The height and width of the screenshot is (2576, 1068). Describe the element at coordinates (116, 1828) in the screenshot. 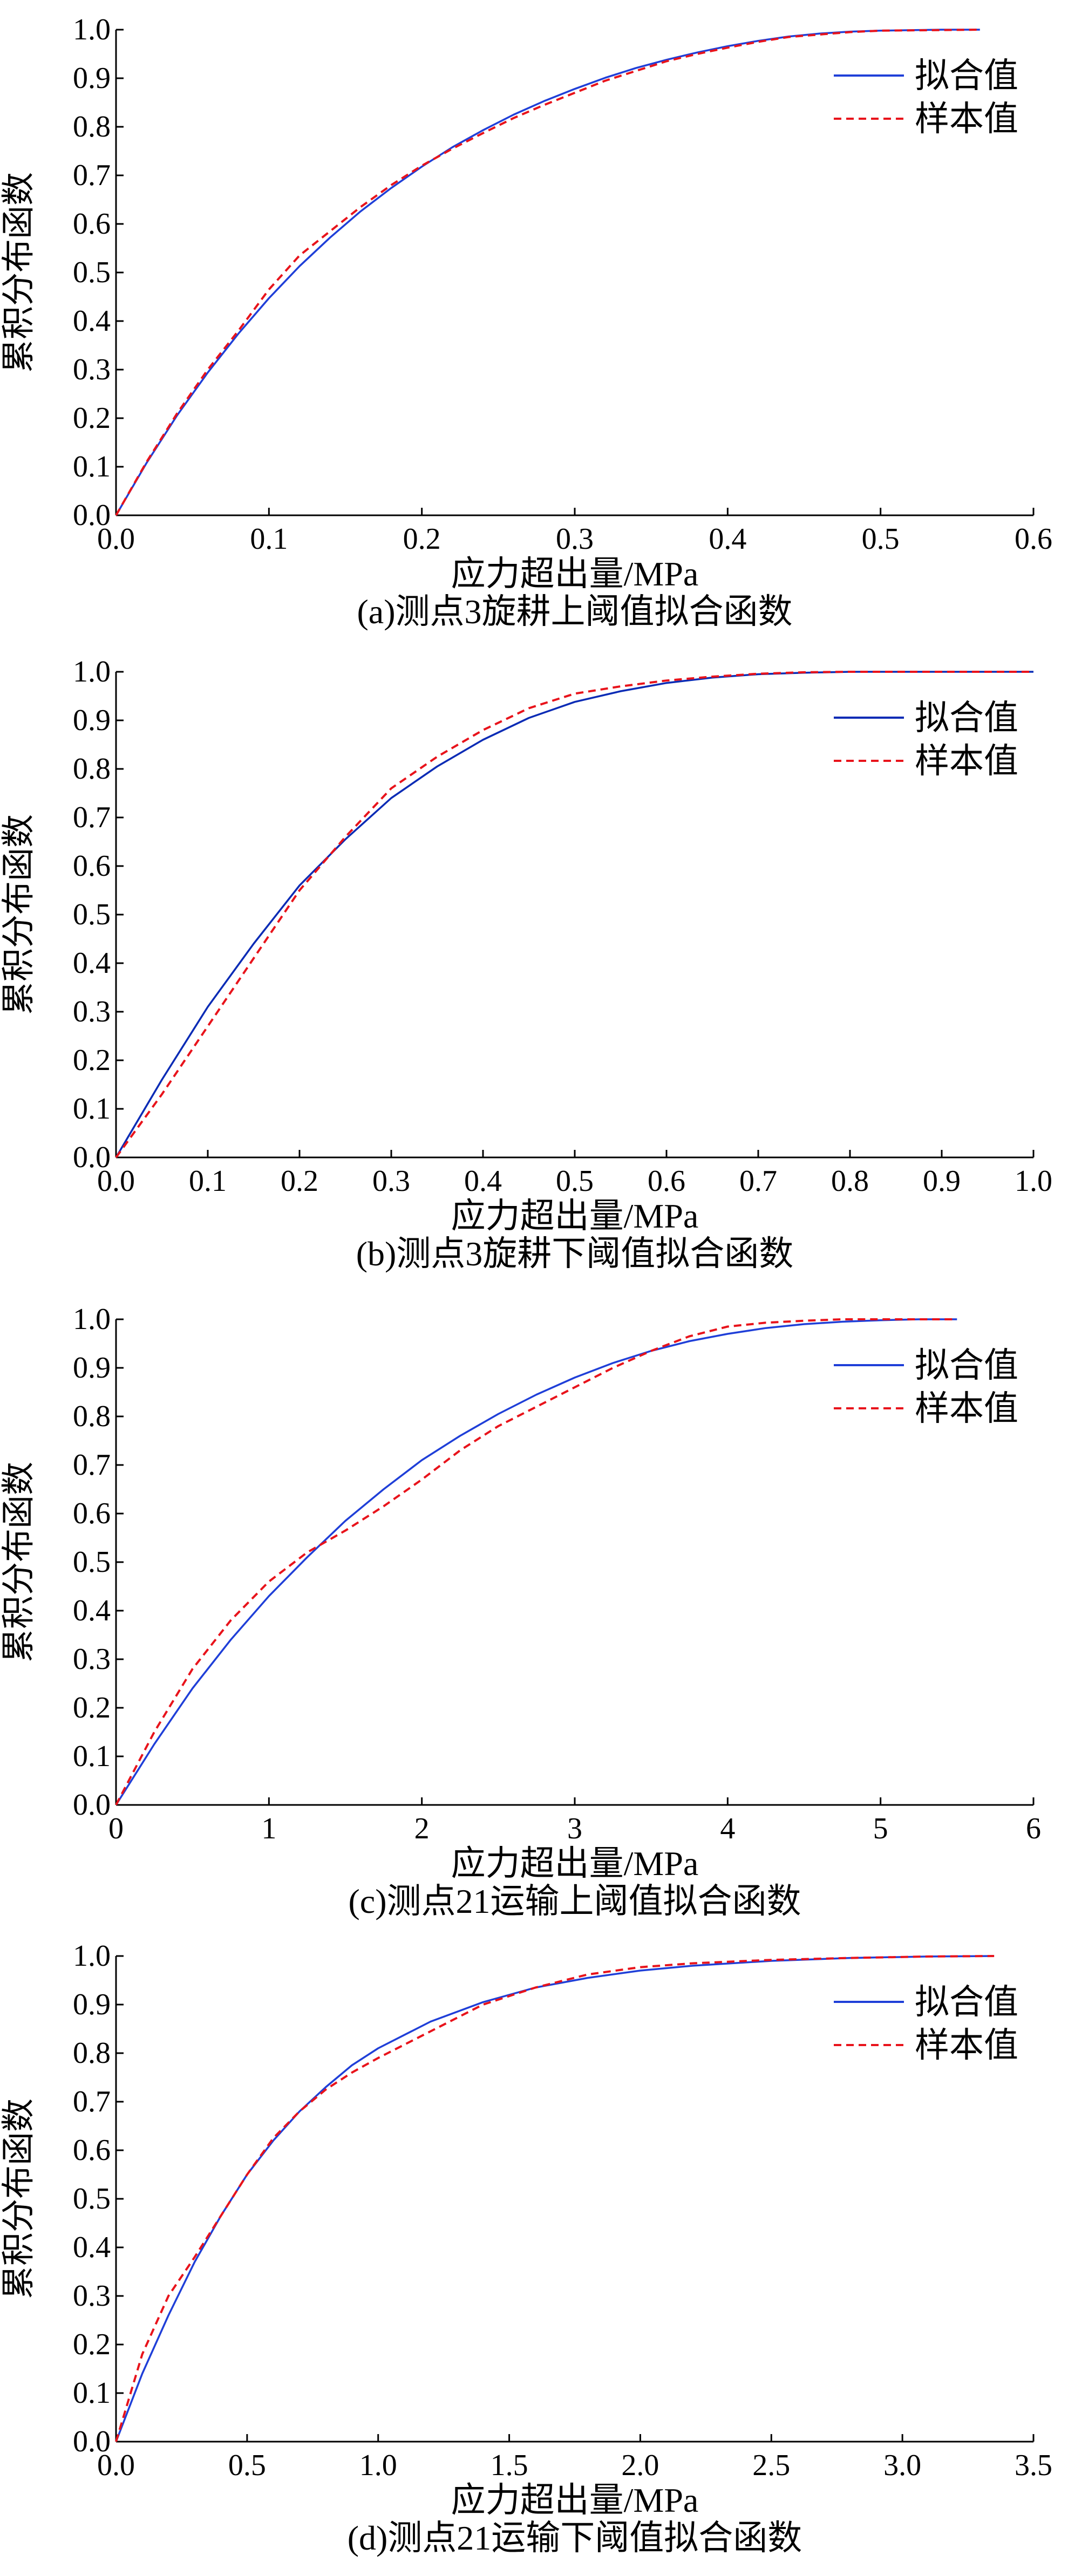

I see `x-tick-label: 0` at that location.